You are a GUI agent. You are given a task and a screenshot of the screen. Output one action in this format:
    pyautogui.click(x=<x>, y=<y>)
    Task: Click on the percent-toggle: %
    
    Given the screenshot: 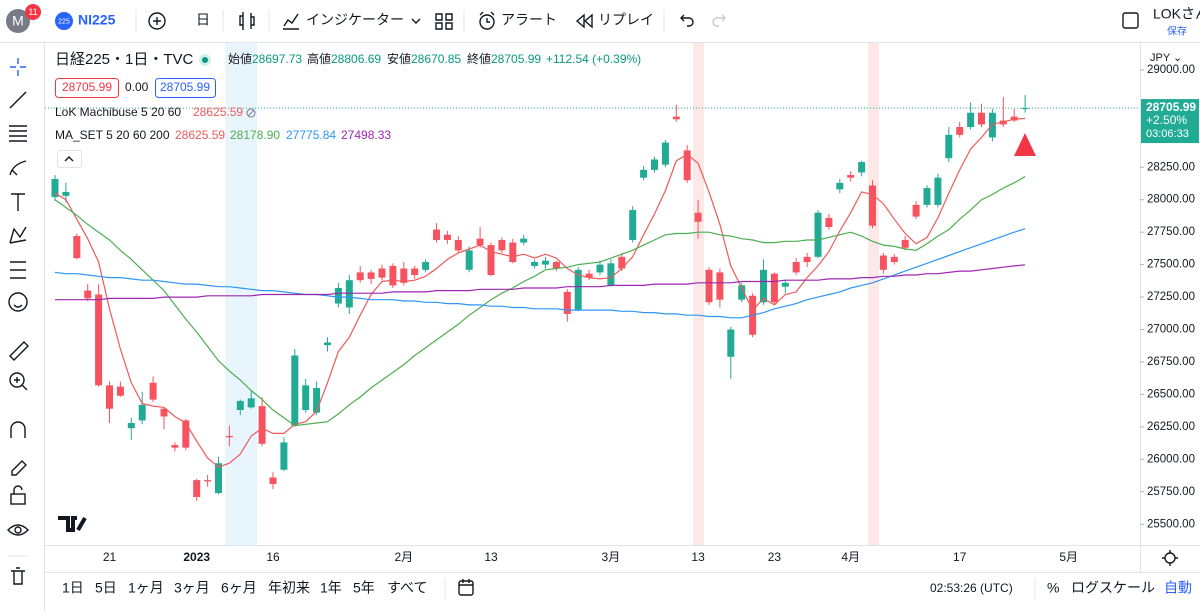 What is the action you would take?
    pyautogui.click(x=1053, y=588)
    